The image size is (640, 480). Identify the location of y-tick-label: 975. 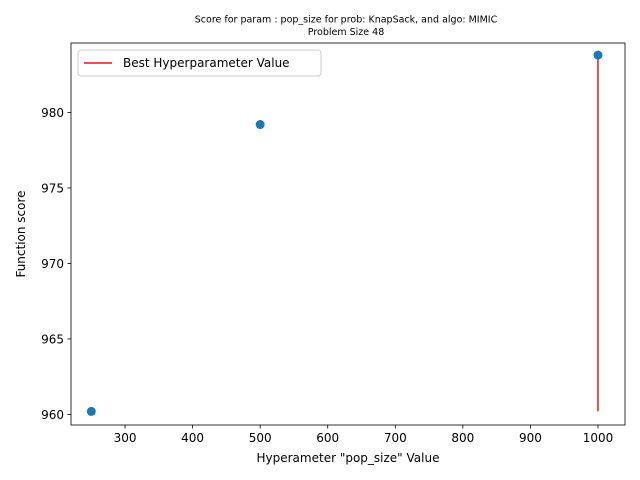
(52, 188).